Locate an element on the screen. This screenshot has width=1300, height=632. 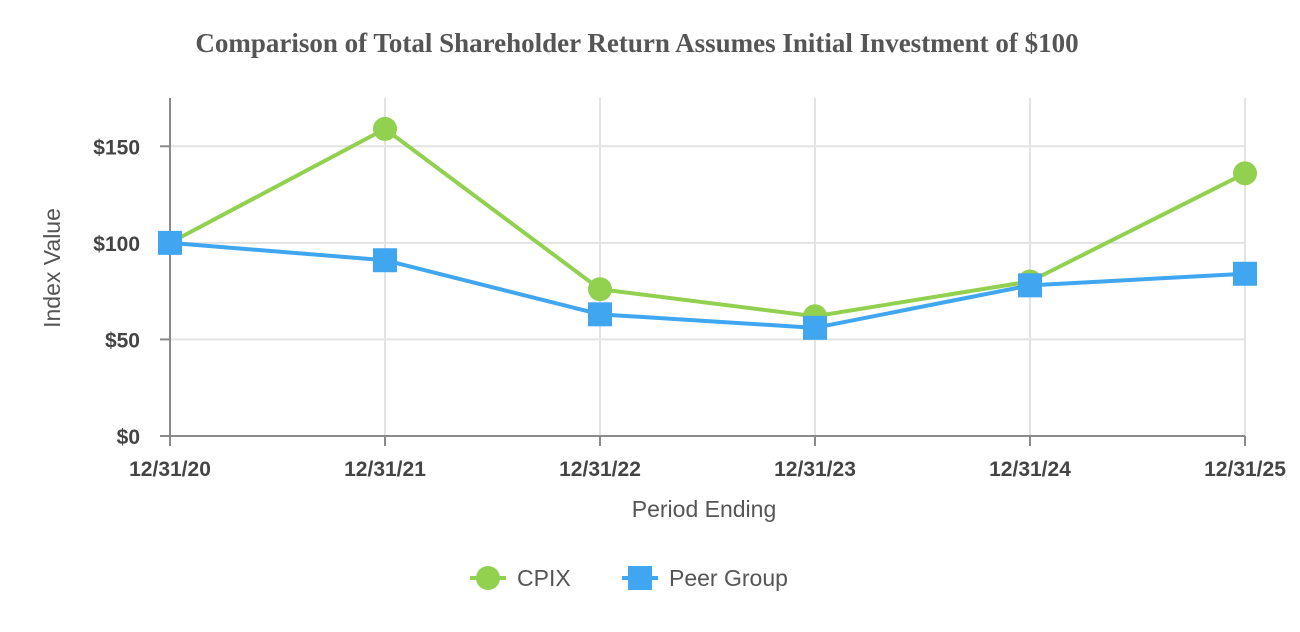
x-tick-label: 12/31/24 is located at coordinates (1030, 469).